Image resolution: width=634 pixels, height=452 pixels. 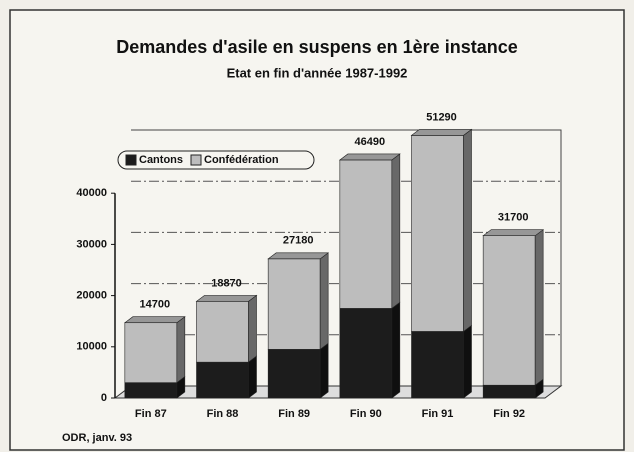 I want to click on x-tick-label: Fin 91, so click(x=438, y=414).